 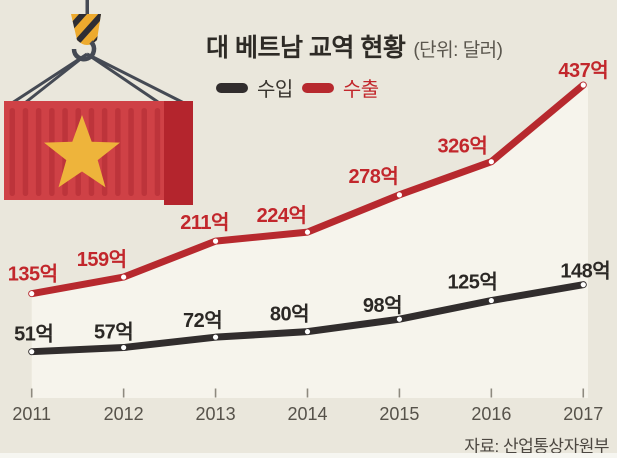 What do you see at coordinates (585, 271) in the screenshot?
I see `import-value-label: 148억` at bounding box center [585, 271].